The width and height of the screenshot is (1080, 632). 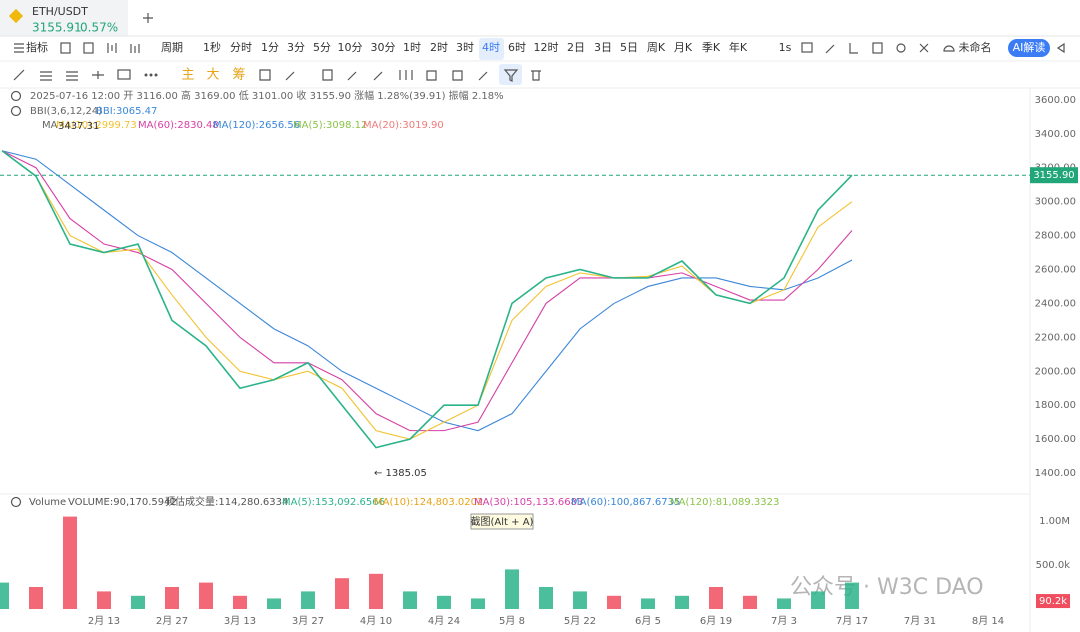 I want to click on tab, so click(x=64, y=18).